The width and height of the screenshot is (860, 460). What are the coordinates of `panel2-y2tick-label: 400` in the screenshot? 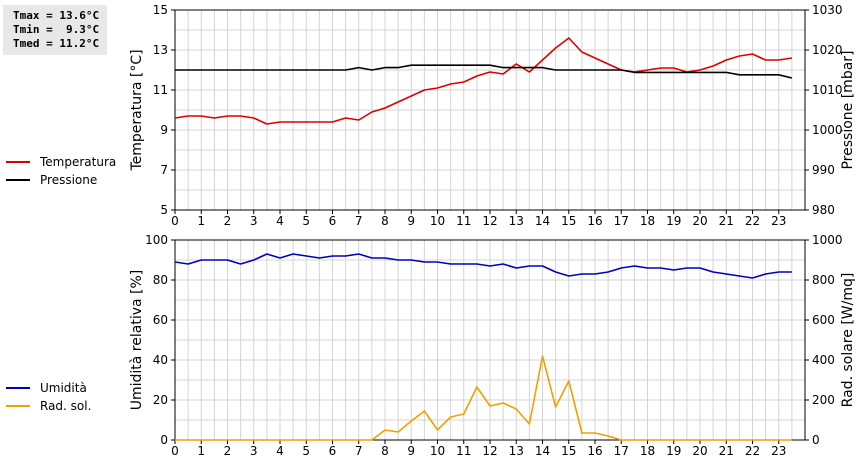 It's located at (823, 360).